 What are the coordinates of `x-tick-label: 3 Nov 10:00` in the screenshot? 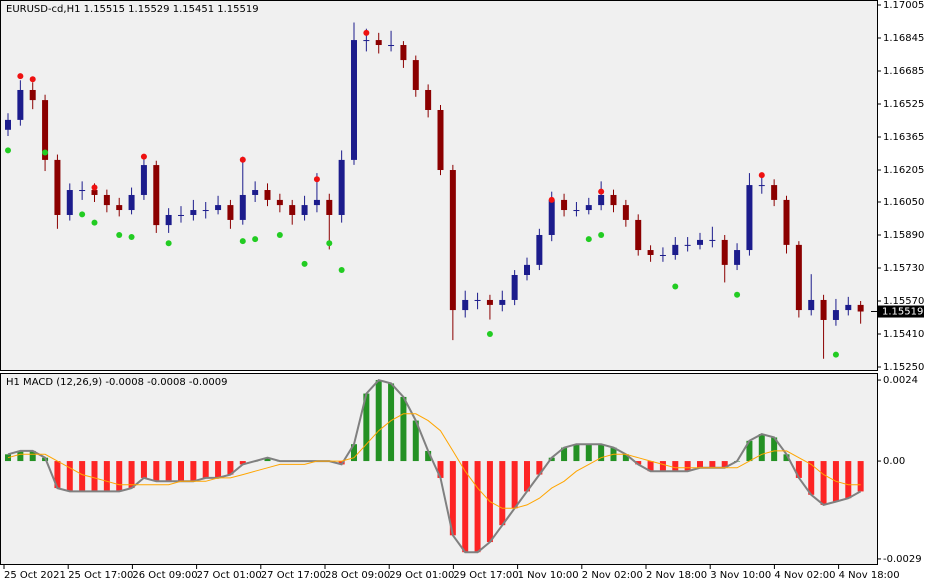 It's located at (740, 575).